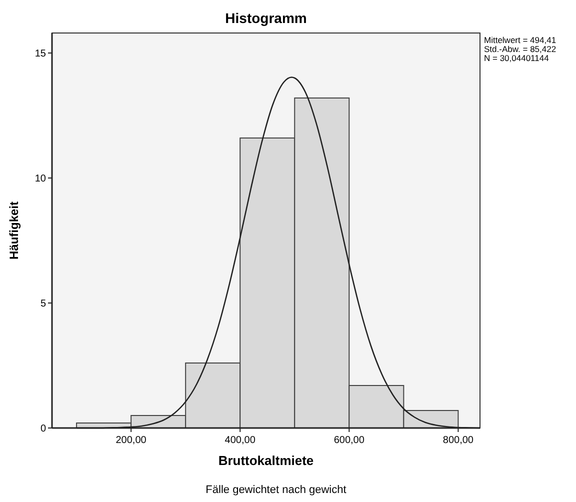  I want to click on y-tick-label: 5, so click(43, 304).